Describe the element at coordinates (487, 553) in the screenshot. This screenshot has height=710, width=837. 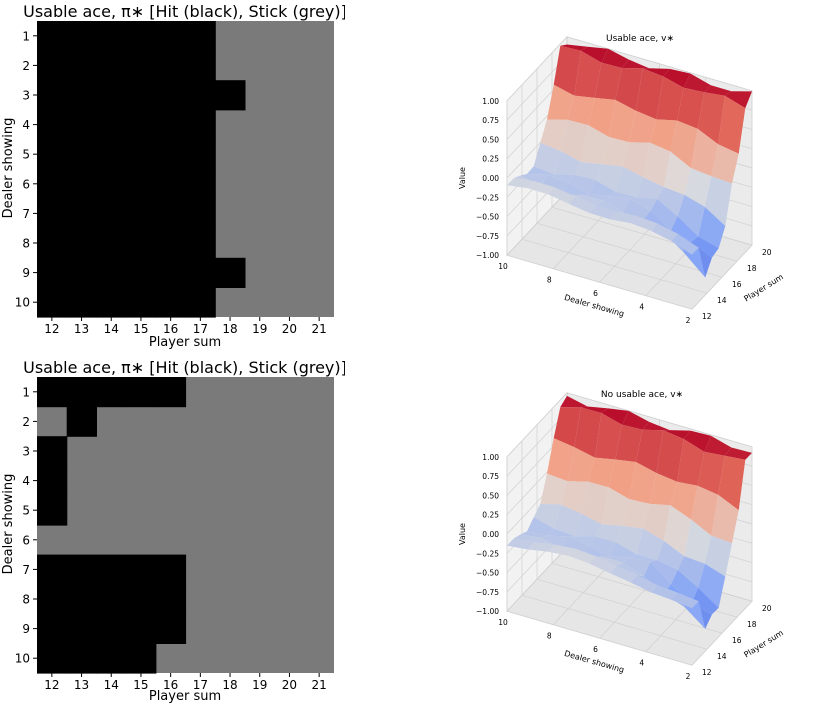
I see `z-tick-label: −0.25` at that location.